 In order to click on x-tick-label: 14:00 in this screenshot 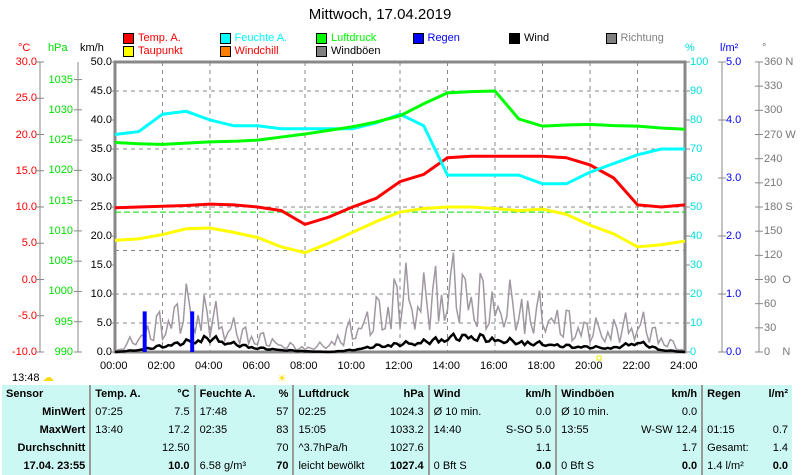, I will do `click(446, 366)`.